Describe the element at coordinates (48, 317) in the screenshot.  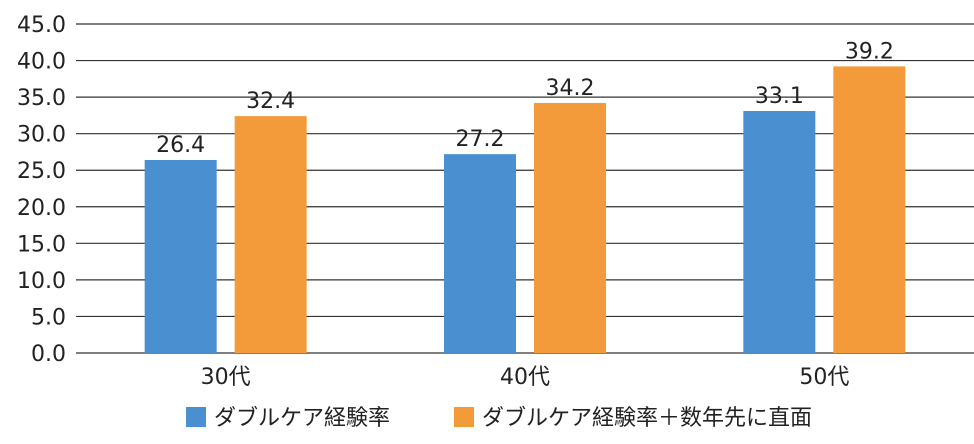
I see `y-tick-label: 5.0` at that location.